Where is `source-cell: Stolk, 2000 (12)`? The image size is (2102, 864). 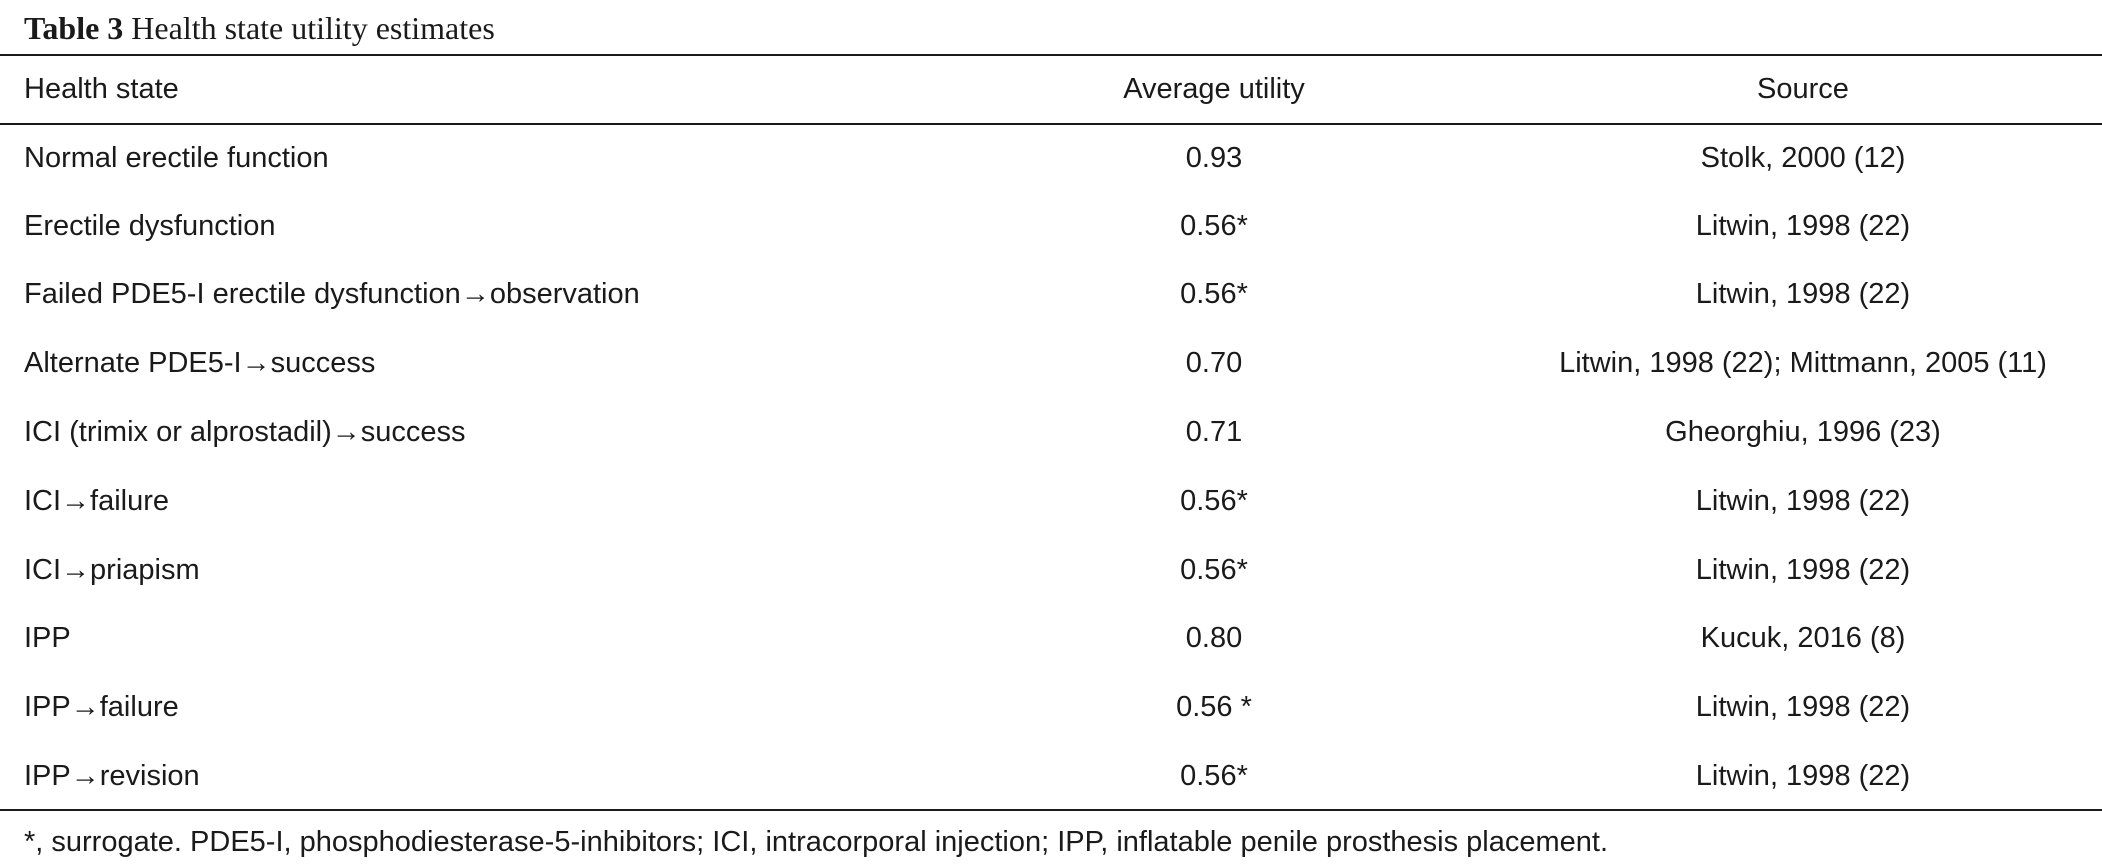
source-cell: Stolk, 2000 (12) is located at coordinates (1803, 157).